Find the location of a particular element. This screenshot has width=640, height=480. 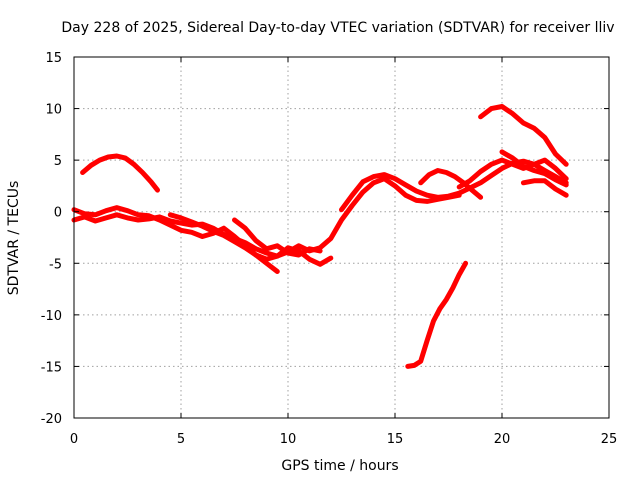

y-tick-label: 5 is located at coordinates (58, 161).